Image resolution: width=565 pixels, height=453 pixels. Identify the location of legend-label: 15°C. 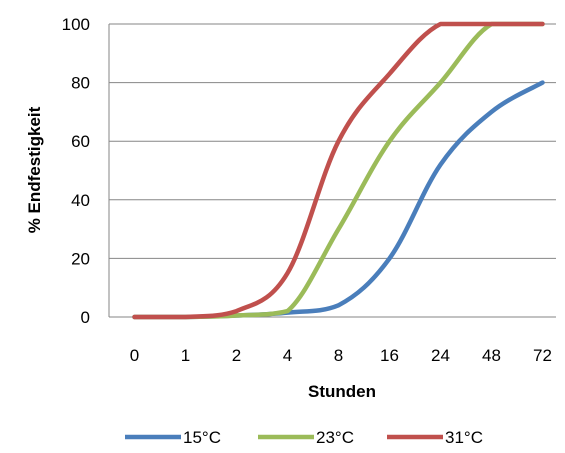
(202, 437).